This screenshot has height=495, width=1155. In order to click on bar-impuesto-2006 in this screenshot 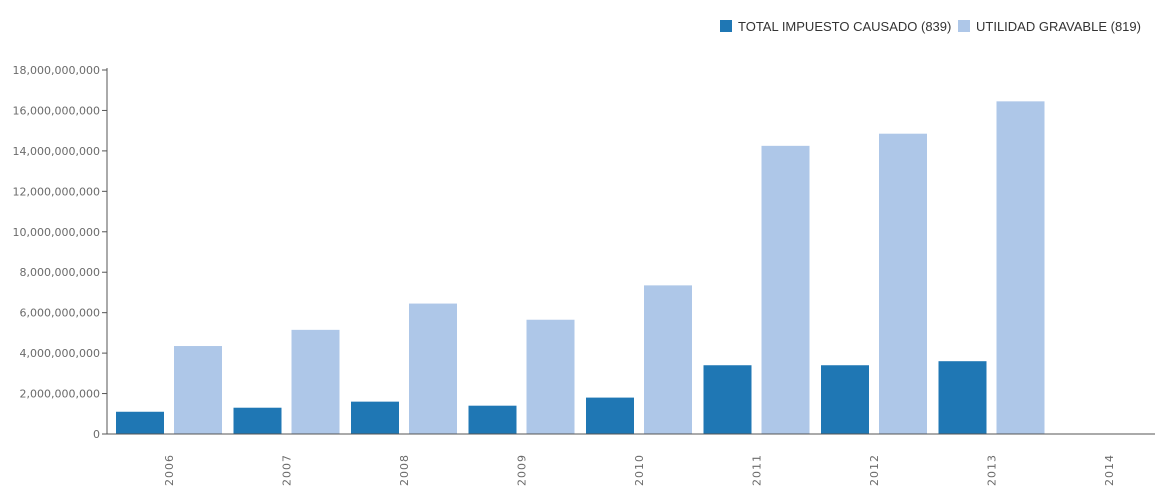, I will do `click(140, 422)`.